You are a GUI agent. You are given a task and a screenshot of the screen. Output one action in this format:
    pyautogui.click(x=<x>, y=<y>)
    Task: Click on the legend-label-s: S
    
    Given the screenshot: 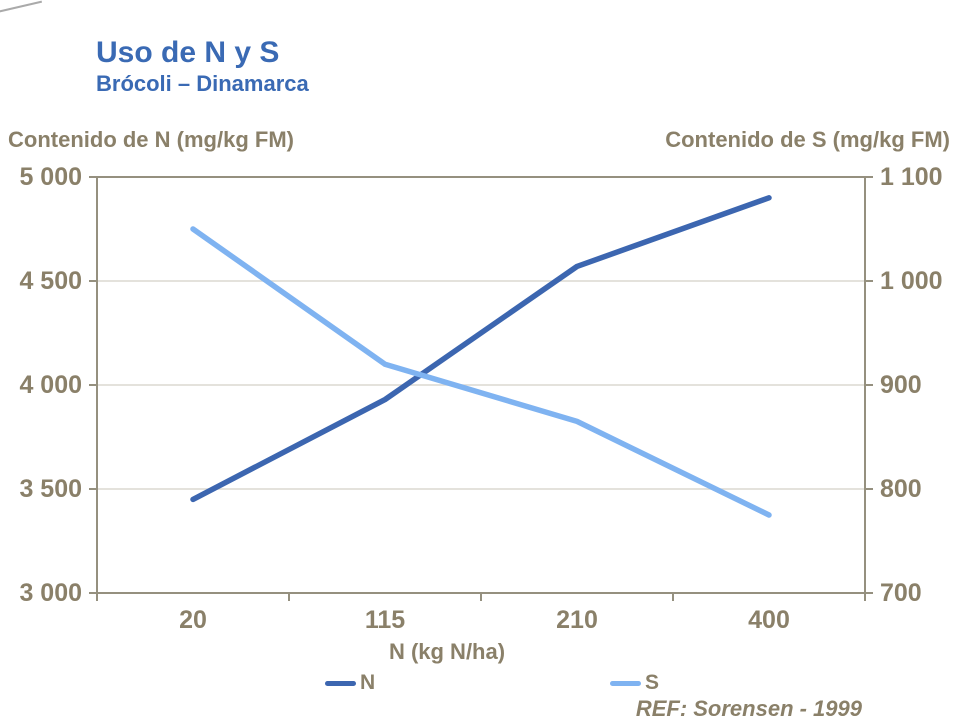 What is the action you would take?
    pyautogui.click(x=652, y=682)
    